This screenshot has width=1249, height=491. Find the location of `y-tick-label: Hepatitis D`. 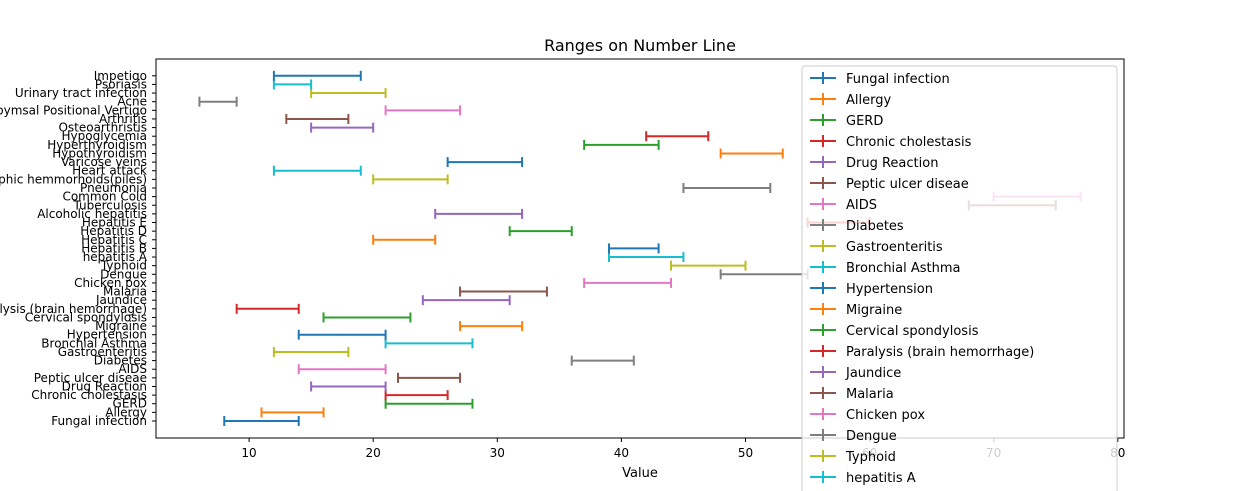

y-tick-label: Hepatitis D is located at coordinates (113, 231).